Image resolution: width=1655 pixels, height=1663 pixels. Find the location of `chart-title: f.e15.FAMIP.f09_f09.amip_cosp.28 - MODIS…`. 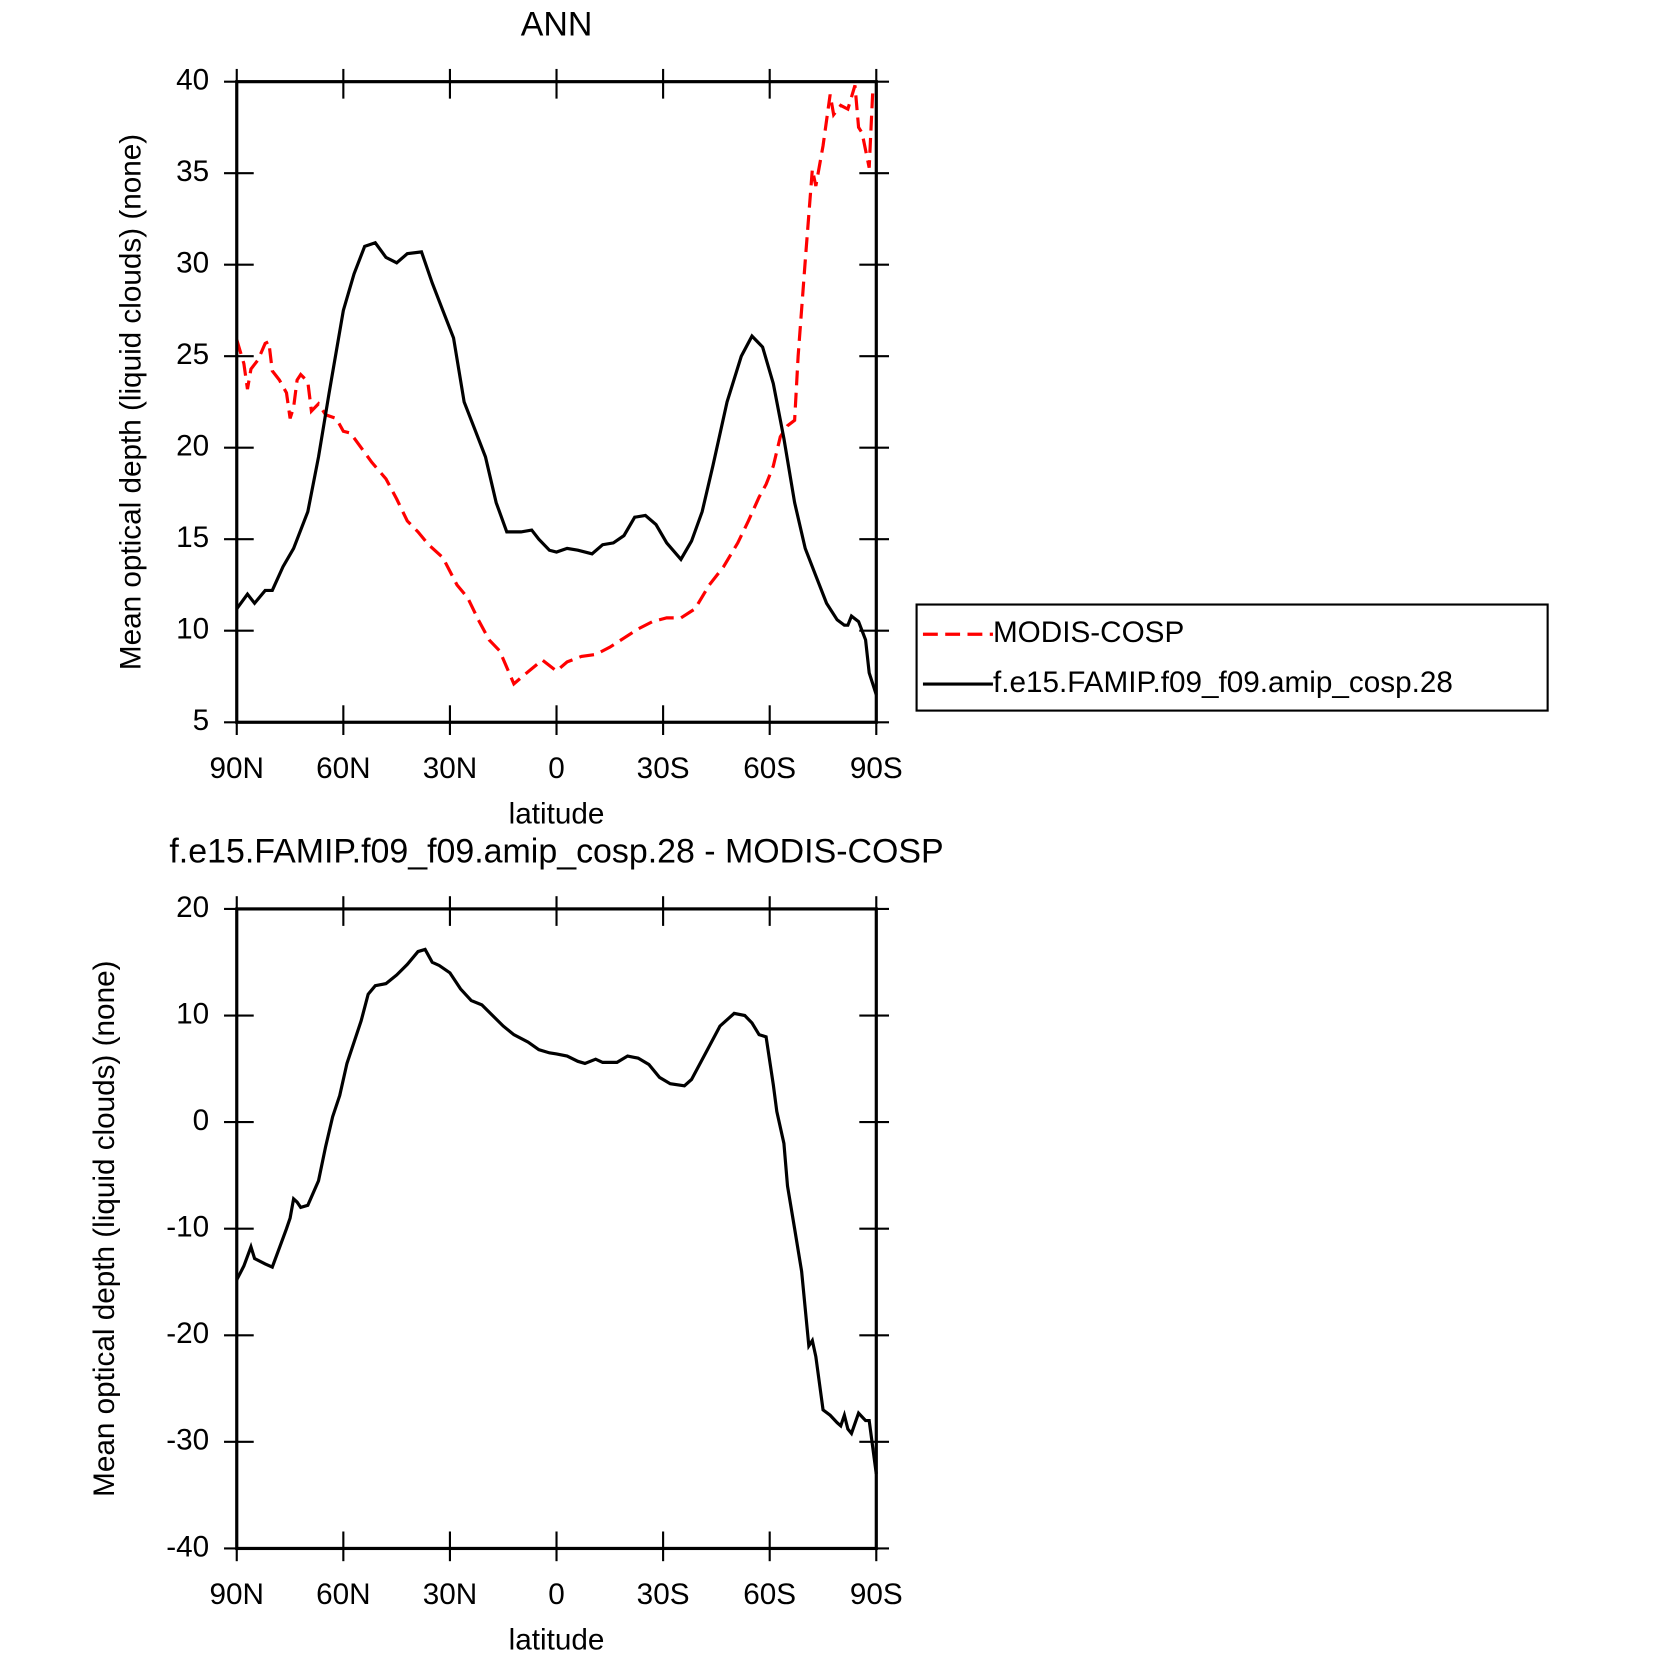

chart-title: f.e15.FAMIP.f09_f09.amip_cosp.28 - MODIS… is located at coordinates (556, 852).